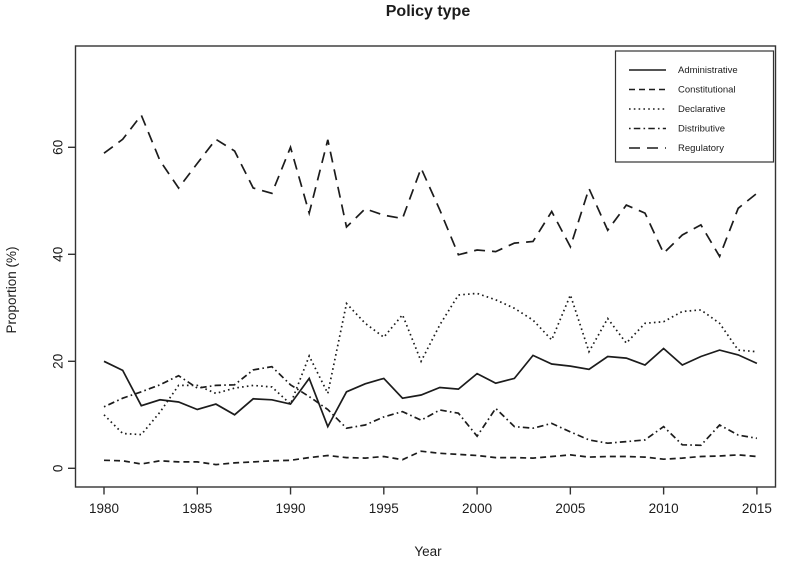 The width and height of the screenshot is (787, 566). What do you see at coordinates (428, 551) in the screenshot?
I see `x-axis-label: Year` at bounding box center [428, 551].